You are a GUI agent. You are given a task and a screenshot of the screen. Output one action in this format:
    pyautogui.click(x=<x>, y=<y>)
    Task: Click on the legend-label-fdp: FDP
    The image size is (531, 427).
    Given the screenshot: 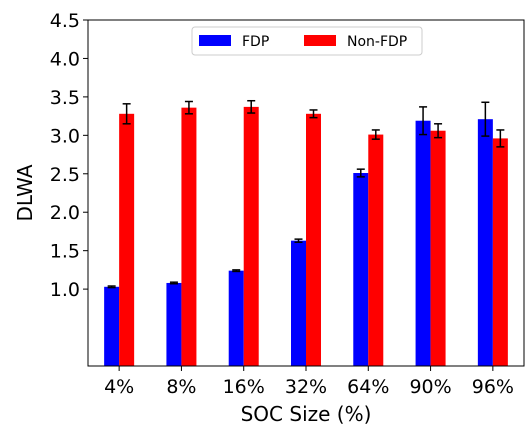 What is the action you would take?
    pyautogui.click(x=255, y=42)
    